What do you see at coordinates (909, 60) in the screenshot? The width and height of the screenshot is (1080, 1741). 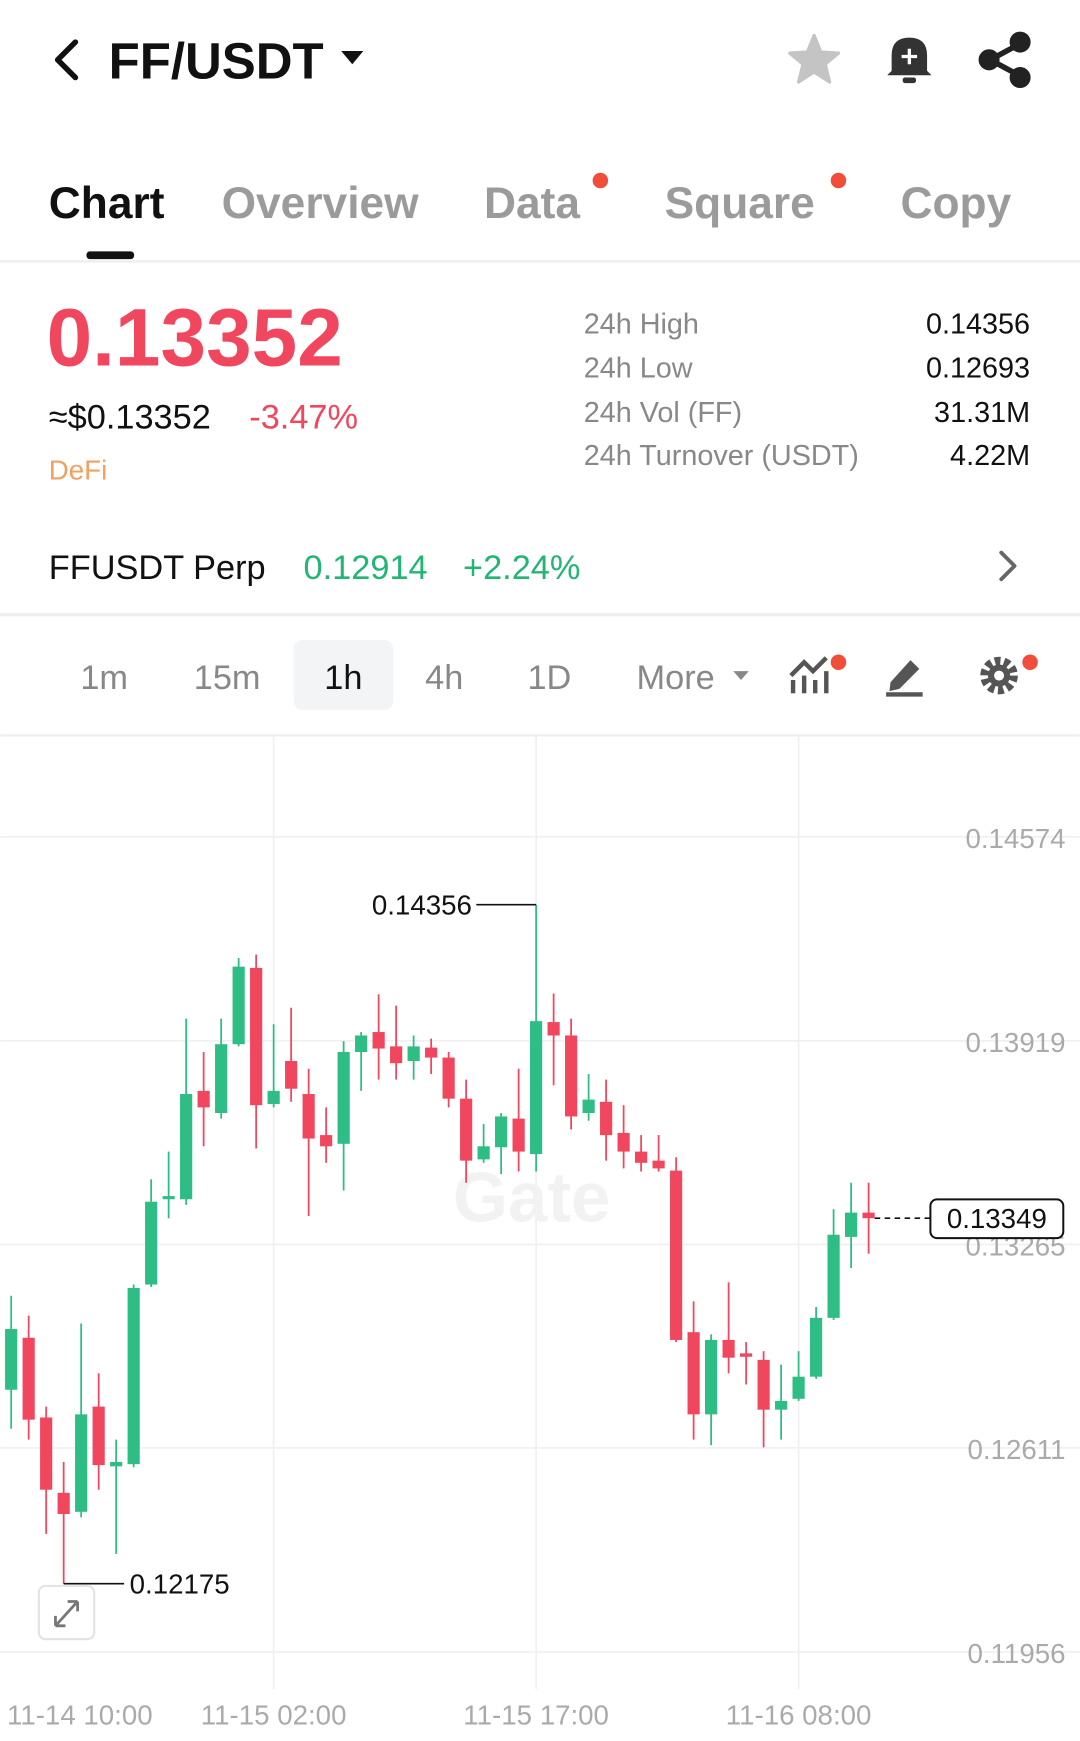 I see `alert-icon` at bounding box center [909, 60].